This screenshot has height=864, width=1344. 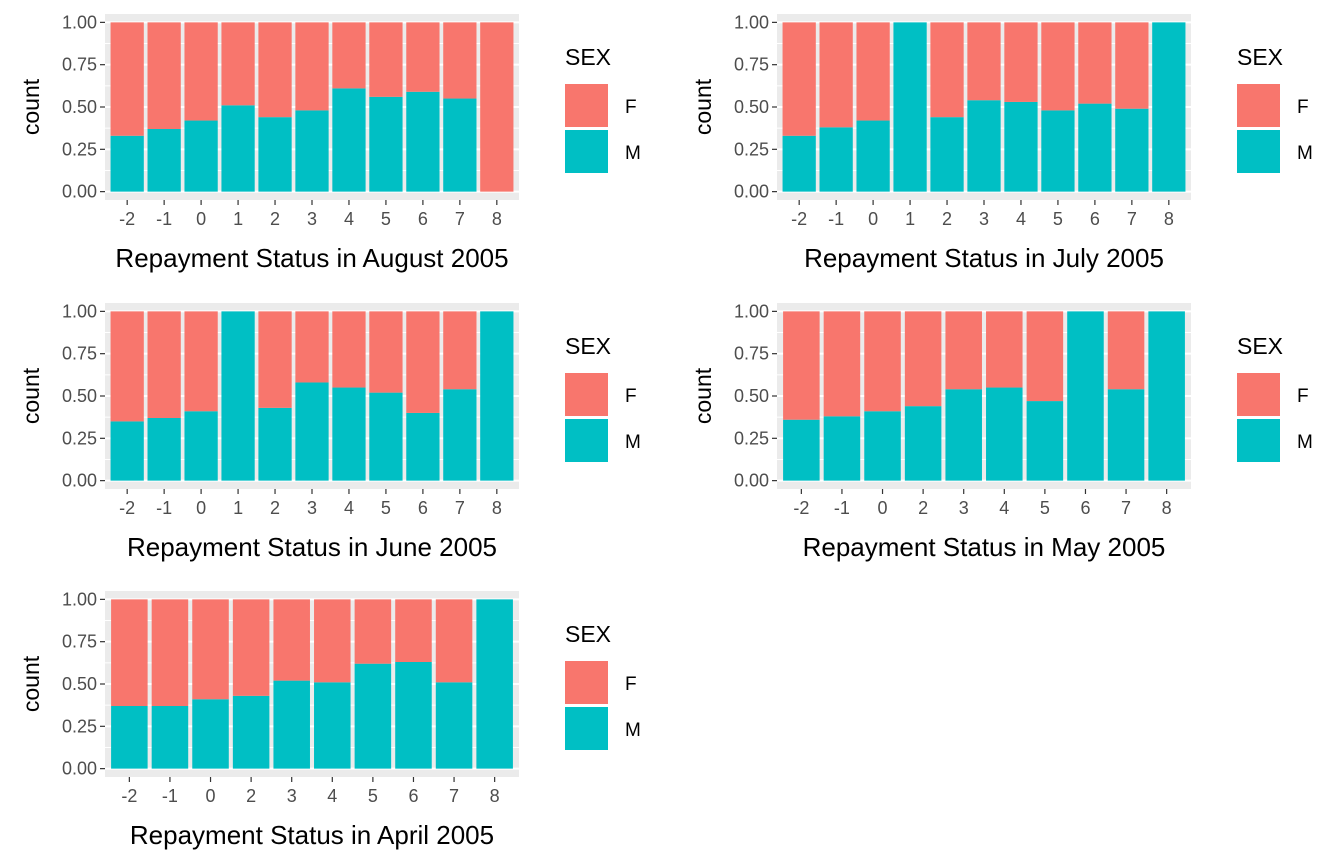 What do you see at coordinates (984, 258) in the screenshot?
I see `x-axis-title: Repayment Status in July 2005` at bounding box center [984, 258].